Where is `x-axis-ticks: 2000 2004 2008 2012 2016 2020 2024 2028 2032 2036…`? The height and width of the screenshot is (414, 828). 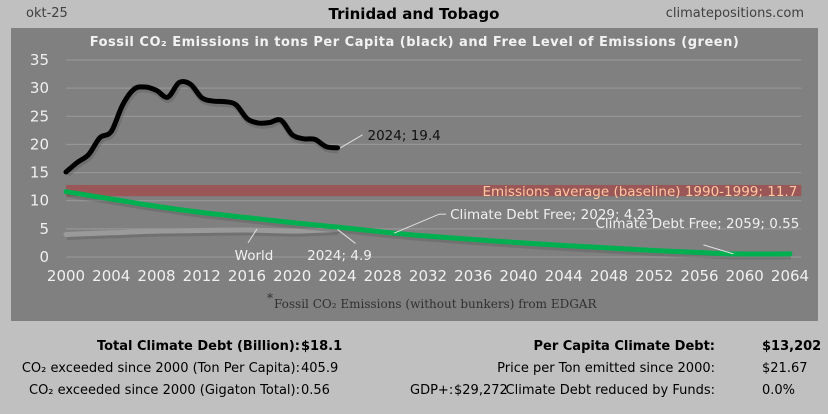 x-axis-ticks: 2000 2004 2008 2012 2016 2020 2024 2028 2032 2036… is located at coordinates (428, 276).